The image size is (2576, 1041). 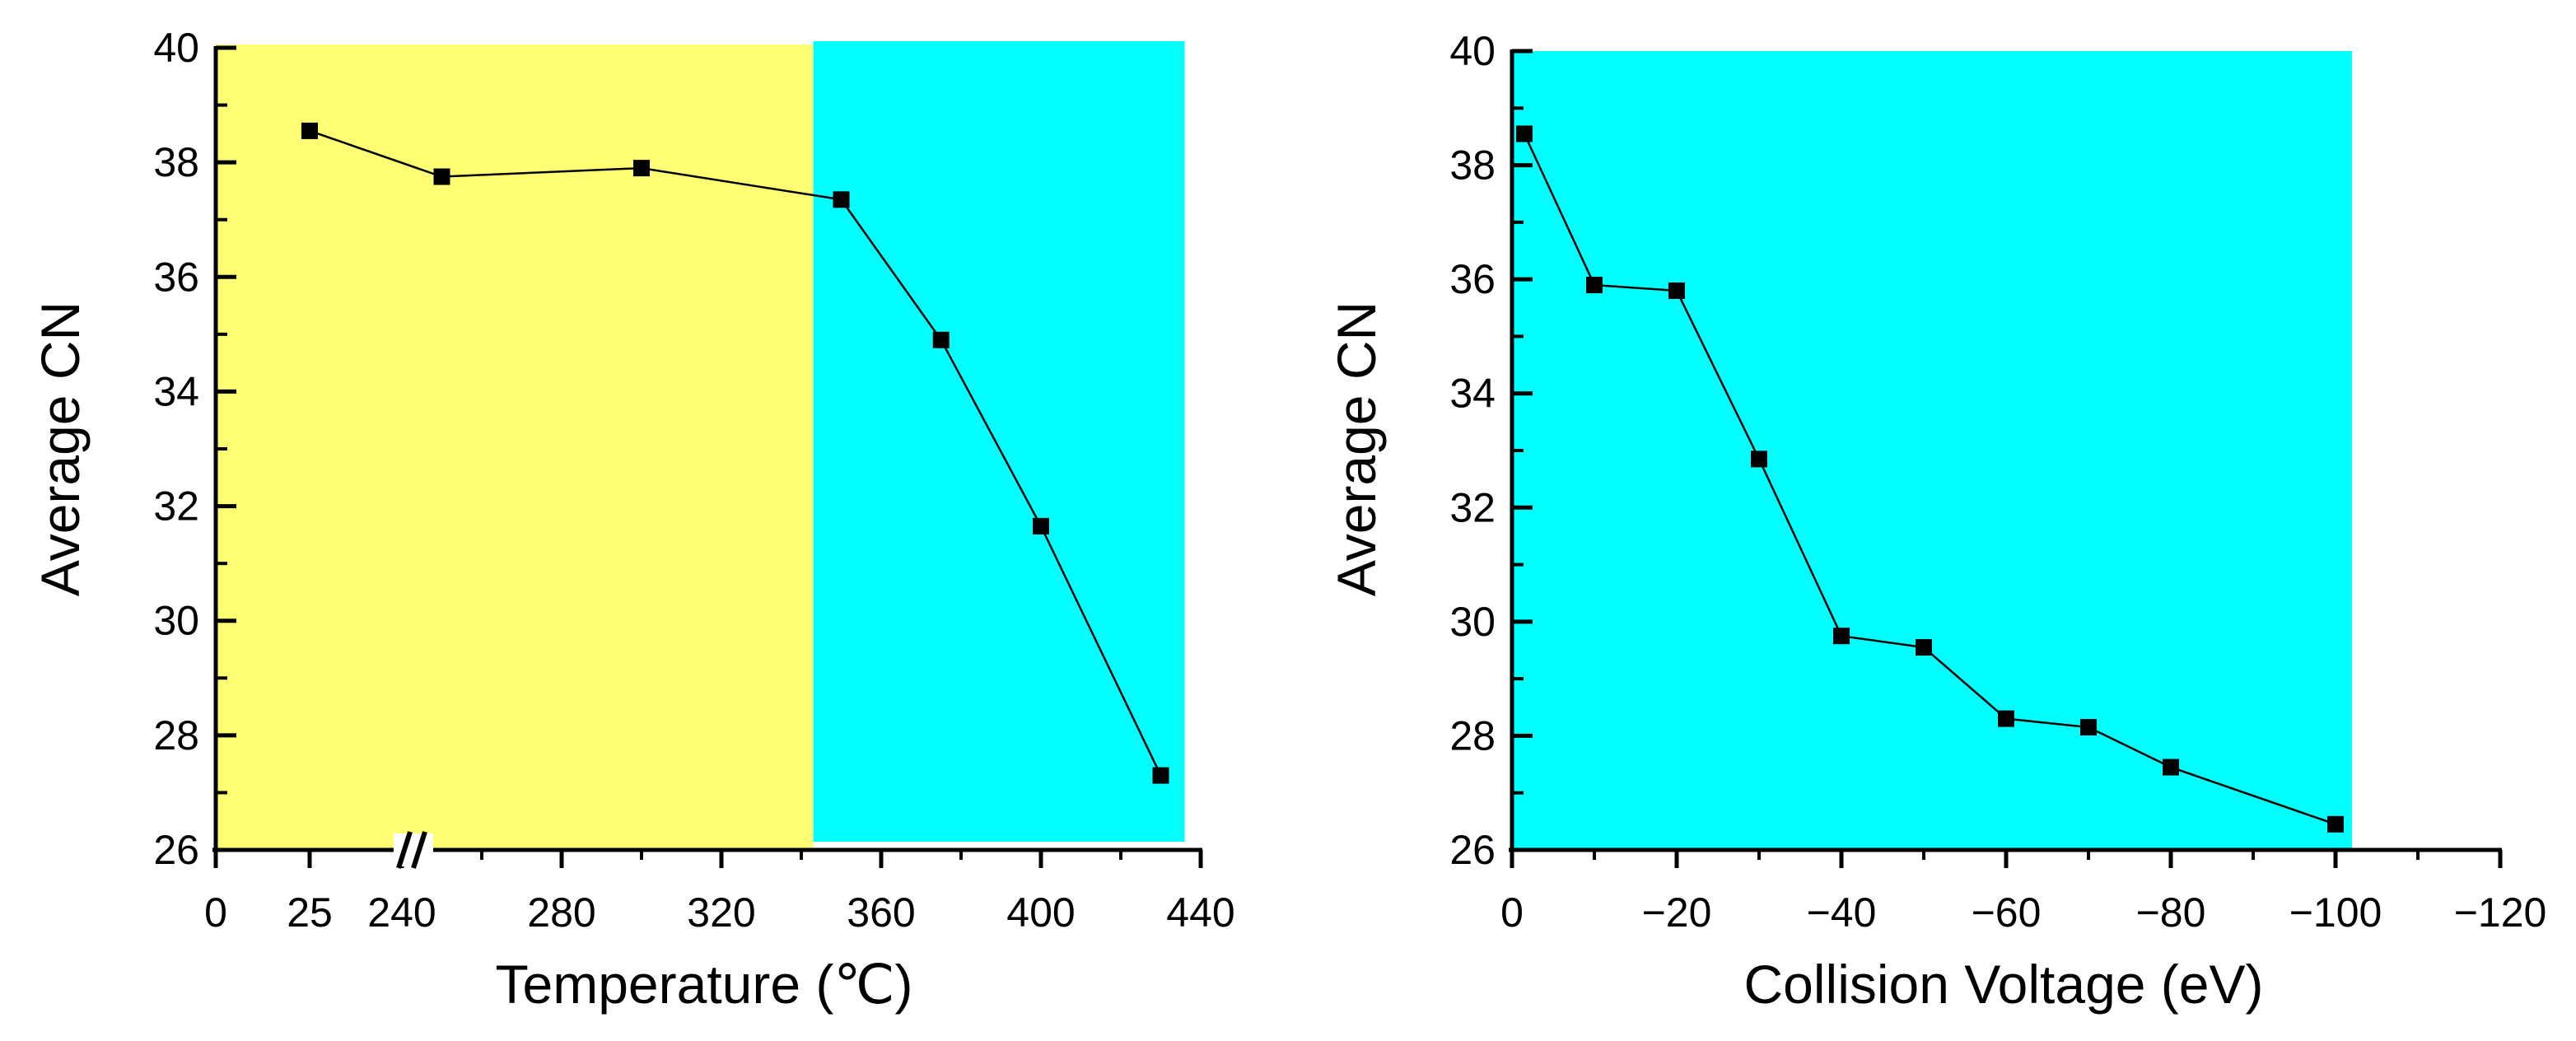 What do you see at coordinates (704, 984) in the screenshot?
I see `x-axis-title: Temperature (℃)` at bounding box center [704, 984].